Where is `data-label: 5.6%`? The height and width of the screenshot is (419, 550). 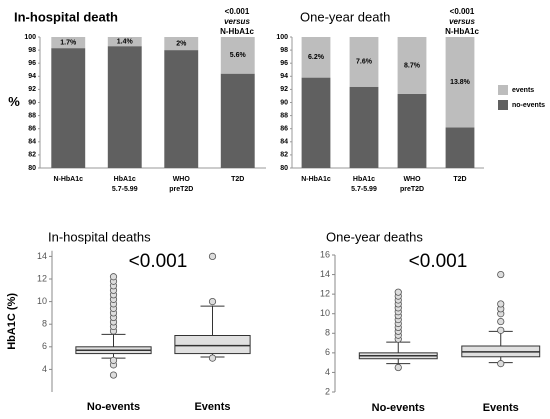 data-label: 5.6% is located at coordinates (238, 55).